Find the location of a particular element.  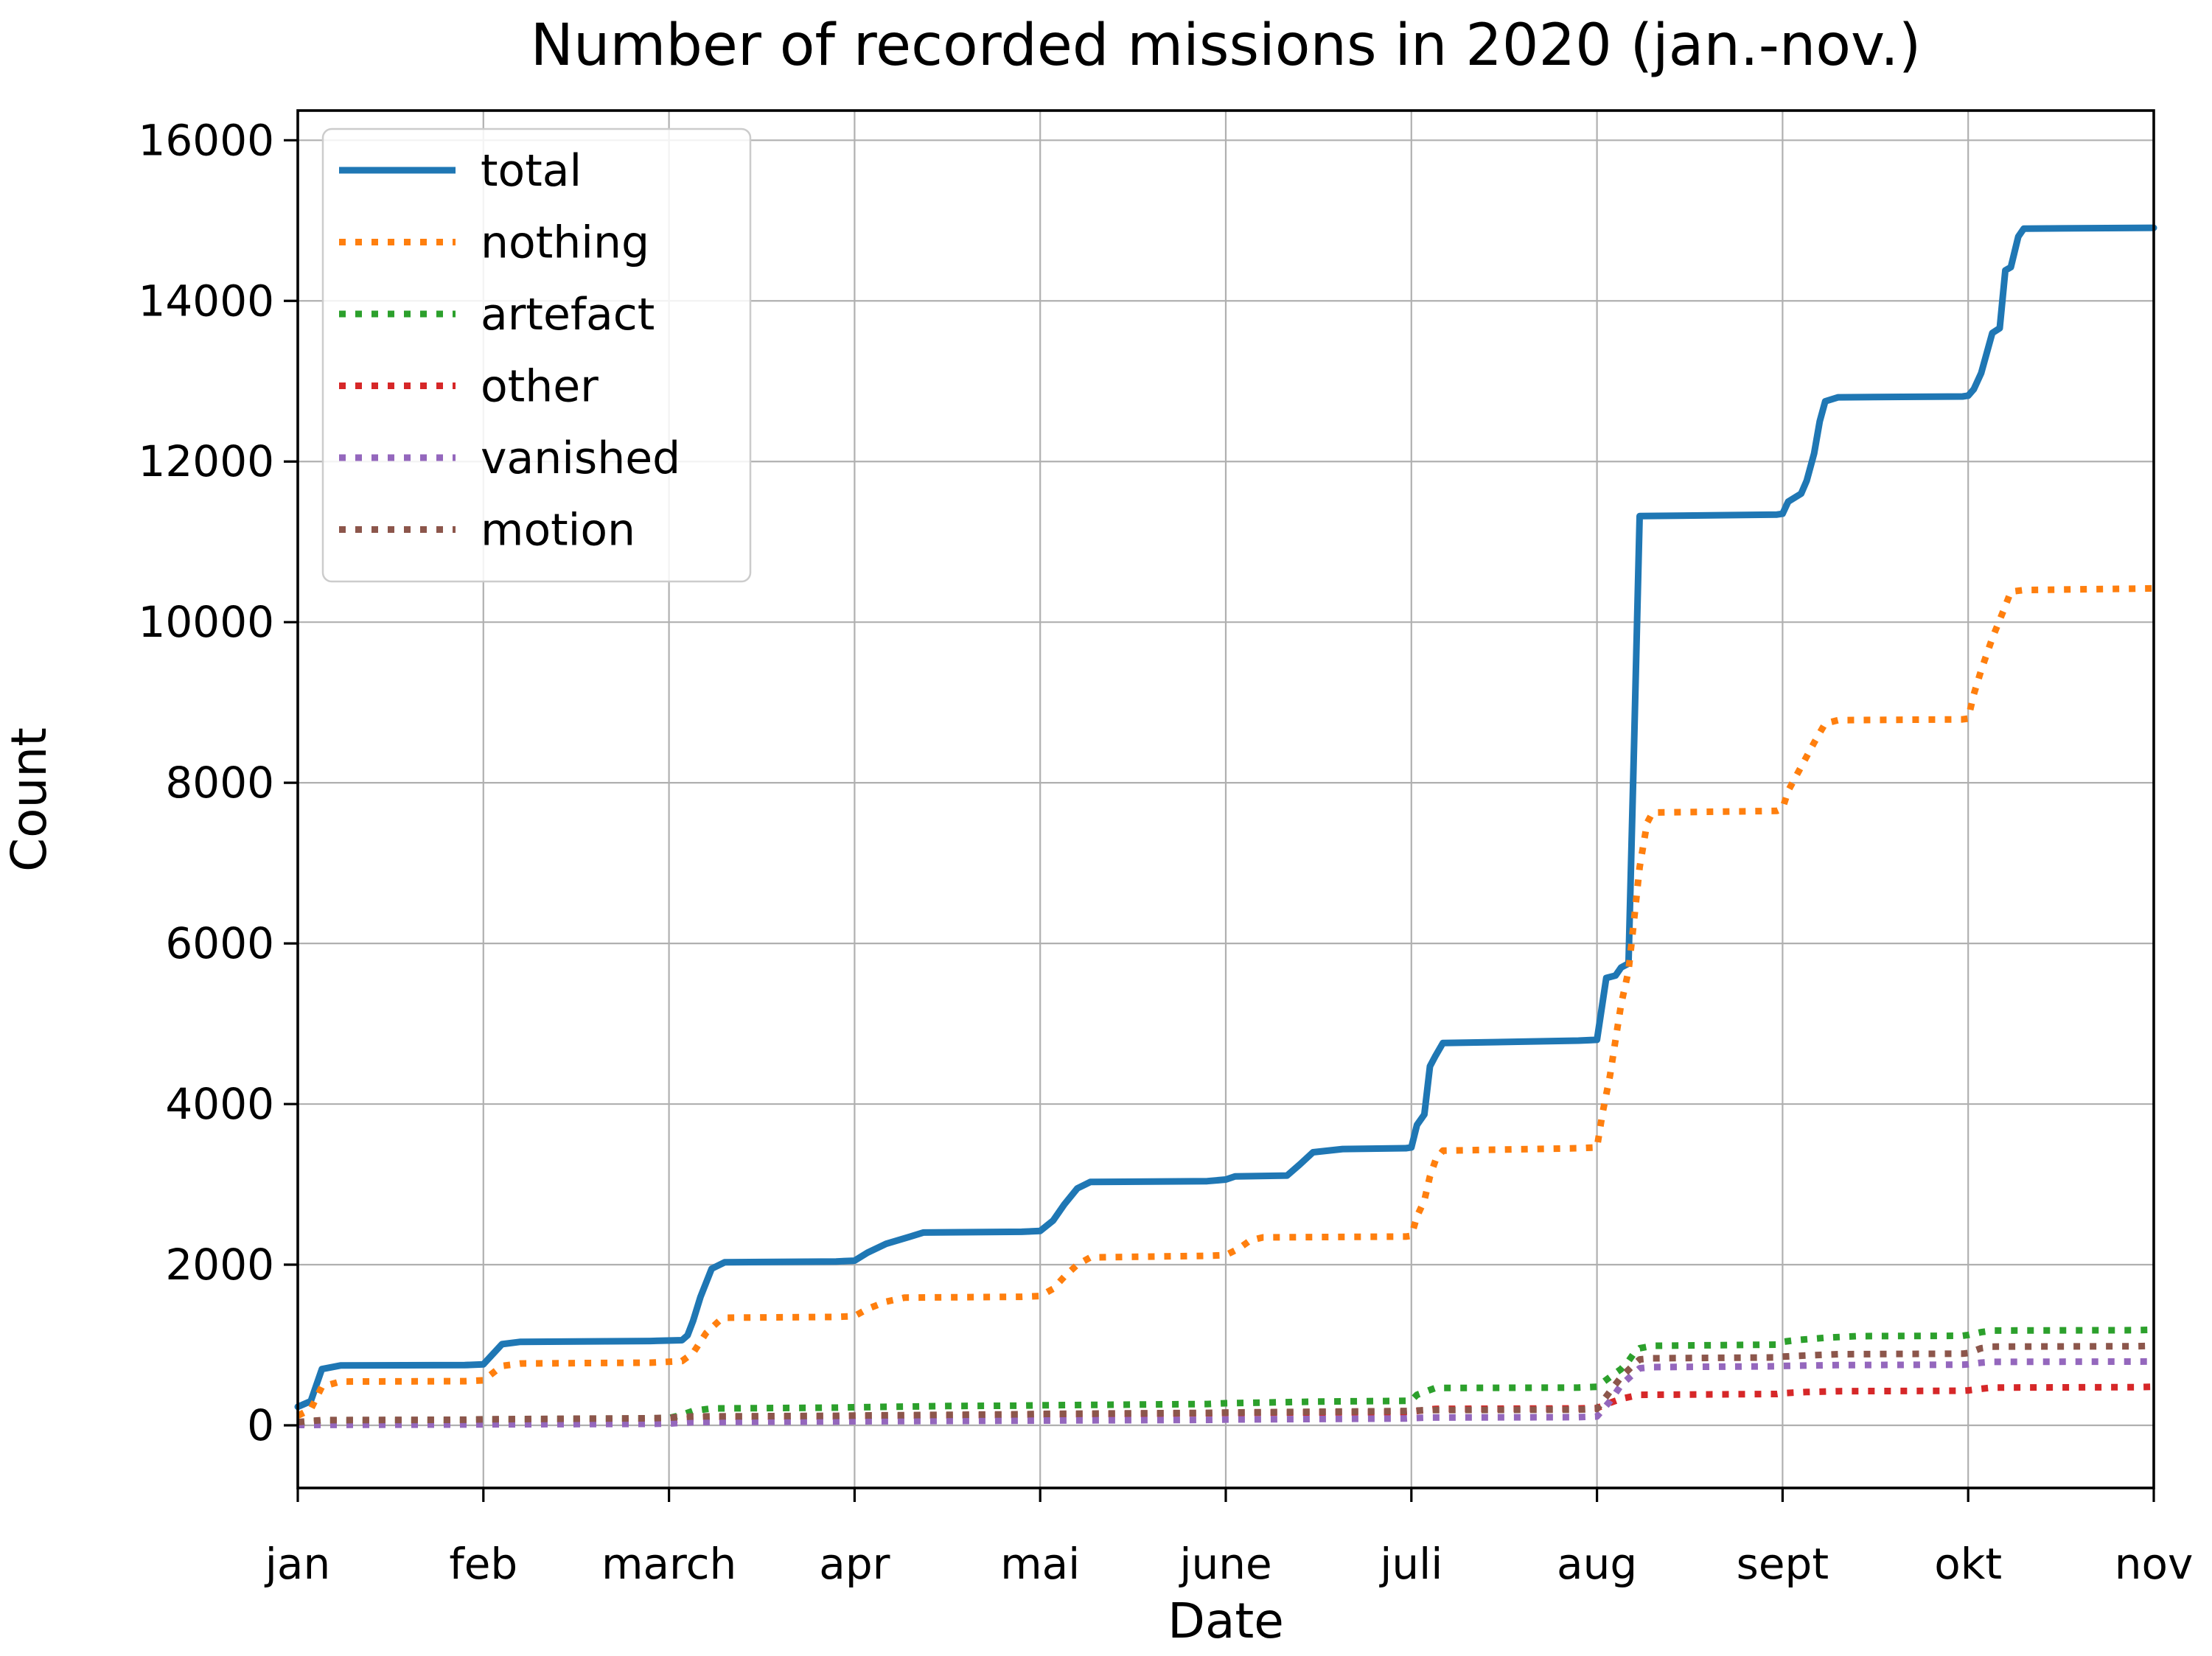

legend-label-motion: motion is located at coordinates (558, 530).